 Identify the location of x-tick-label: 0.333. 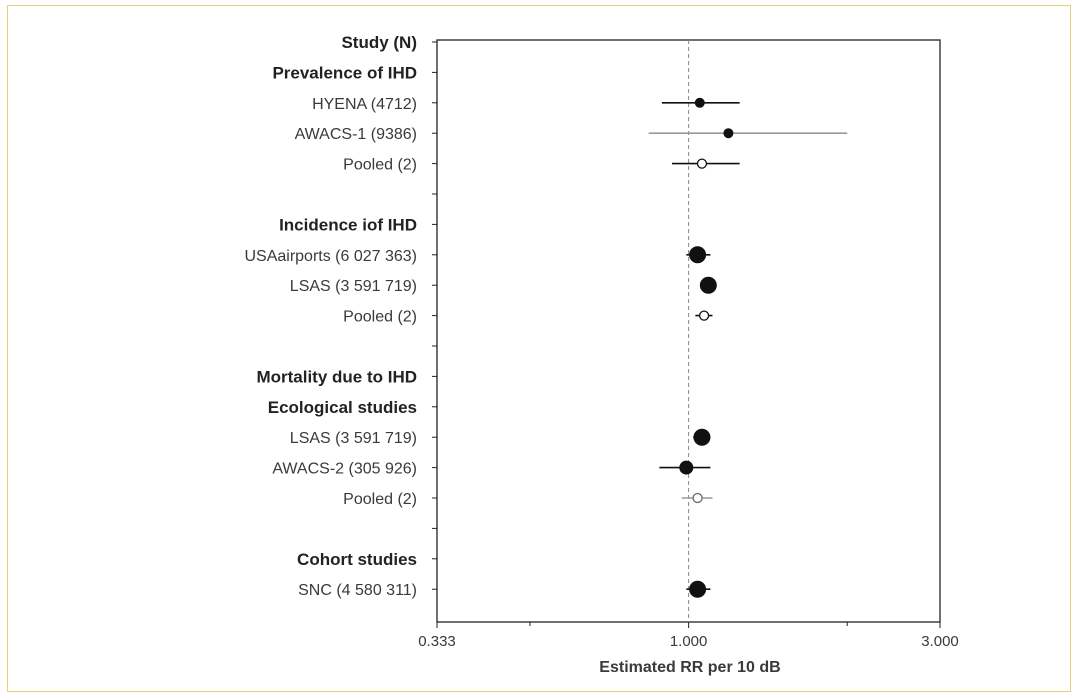
(437, 641).